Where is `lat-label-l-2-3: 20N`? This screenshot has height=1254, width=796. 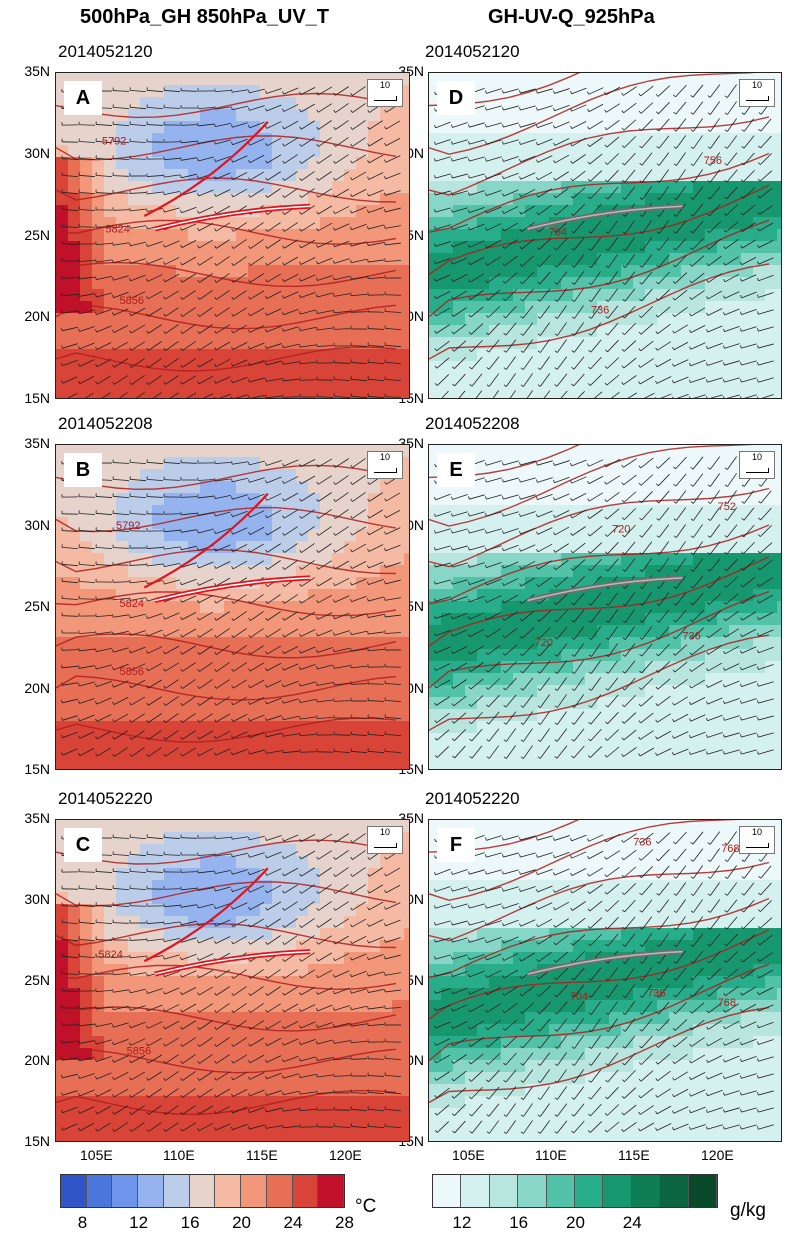
lat-label-l-2-3: 20N is located at coordinates (37, 1060).